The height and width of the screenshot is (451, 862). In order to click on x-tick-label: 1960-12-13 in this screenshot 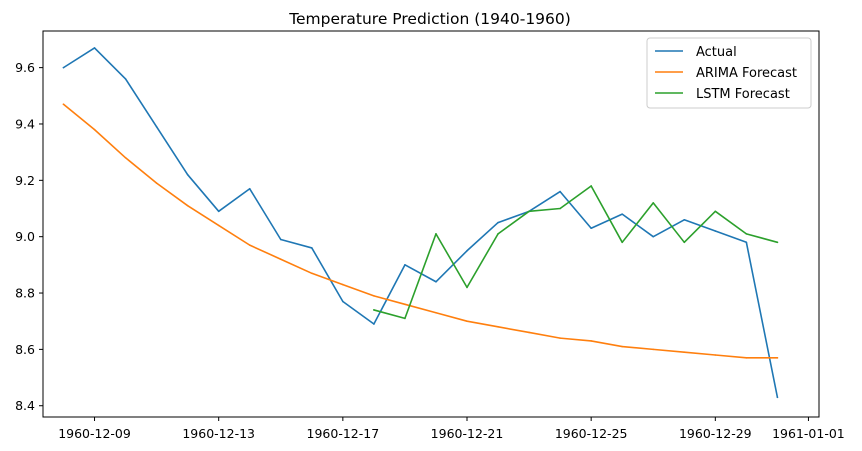, I will do `click(218, 433)`.